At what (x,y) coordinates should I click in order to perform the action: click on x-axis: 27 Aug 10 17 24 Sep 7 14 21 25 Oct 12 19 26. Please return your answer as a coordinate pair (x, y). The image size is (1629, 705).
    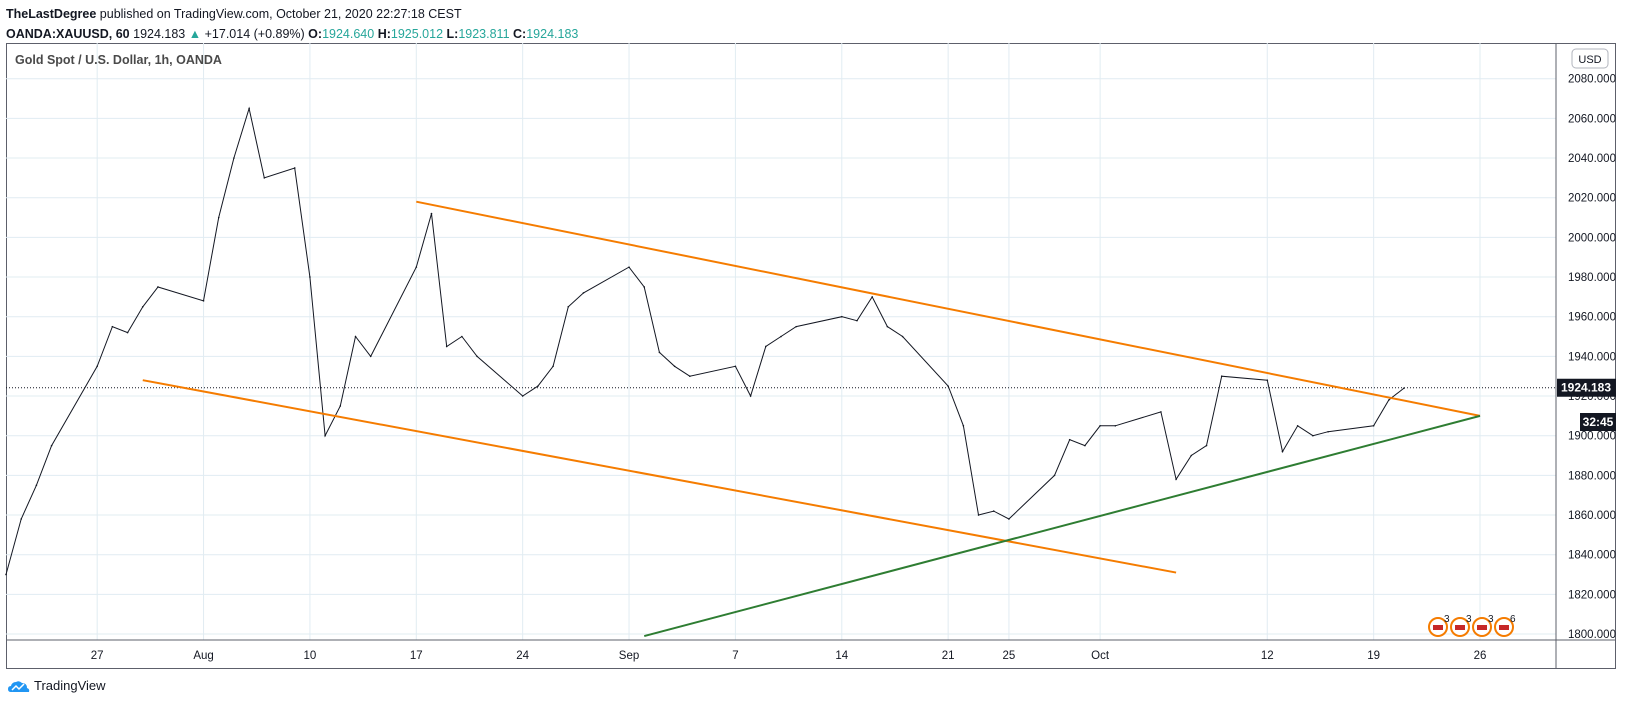
    Looking at the image, I should click on (789, 656).